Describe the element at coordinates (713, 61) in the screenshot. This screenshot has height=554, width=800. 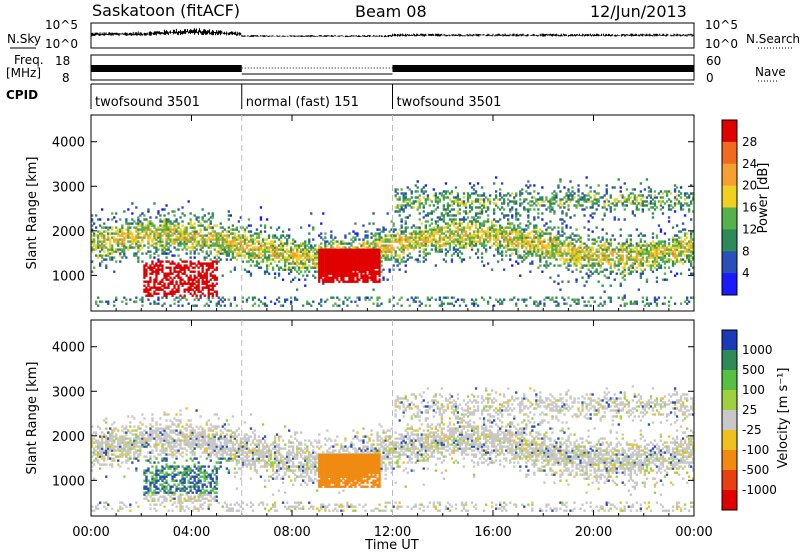
I see `nave-tick-top: 60` at that location.